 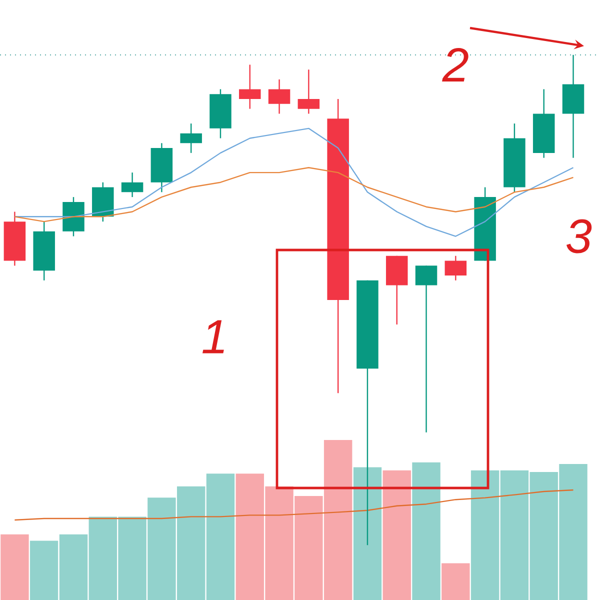 What do you see at coordinates (579, 236) in the screenshot?
I see `annotation: 3` at bounding box center [579, 236].